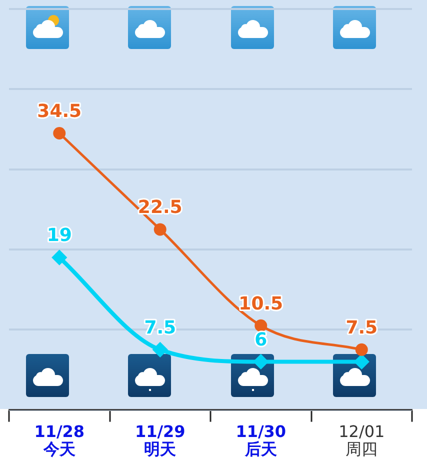 The width and height of the screenshot is (427, 461). What do you see at coordinates (261, 339) in the screenshot?
I see `data-label: 6` at bounding box center [261, 339].